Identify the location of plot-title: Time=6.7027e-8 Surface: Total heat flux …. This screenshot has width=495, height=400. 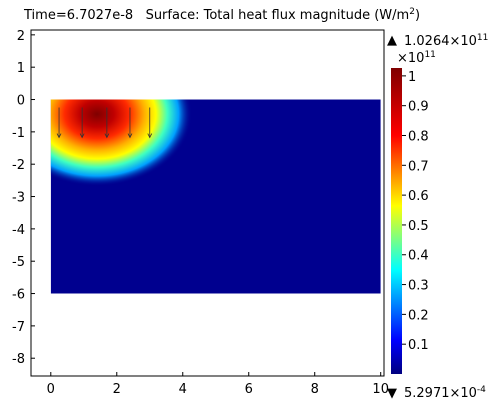
(221, 15).